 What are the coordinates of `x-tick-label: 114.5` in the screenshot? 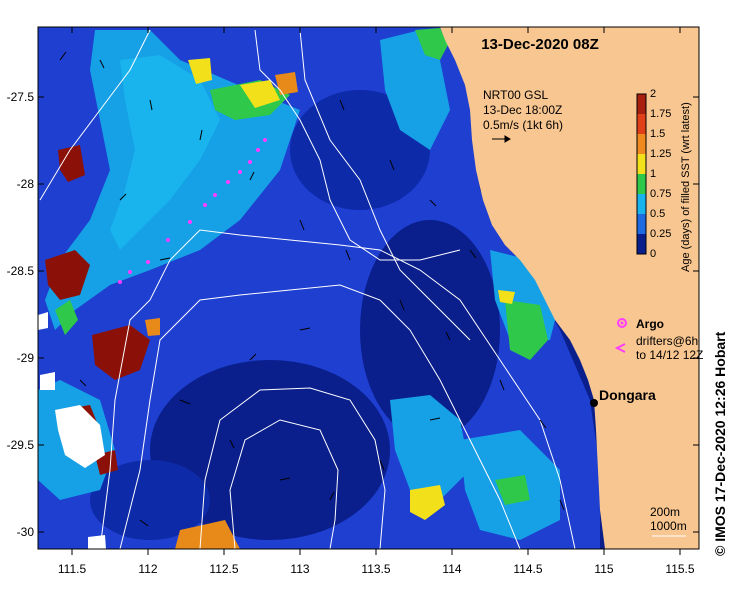 It's located at (527, 569).